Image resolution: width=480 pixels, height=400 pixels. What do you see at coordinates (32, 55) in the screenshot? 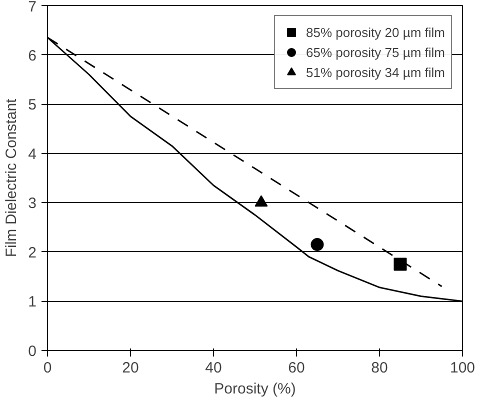
I see `y-tick-label: 6` at bounding box center [32, 55].